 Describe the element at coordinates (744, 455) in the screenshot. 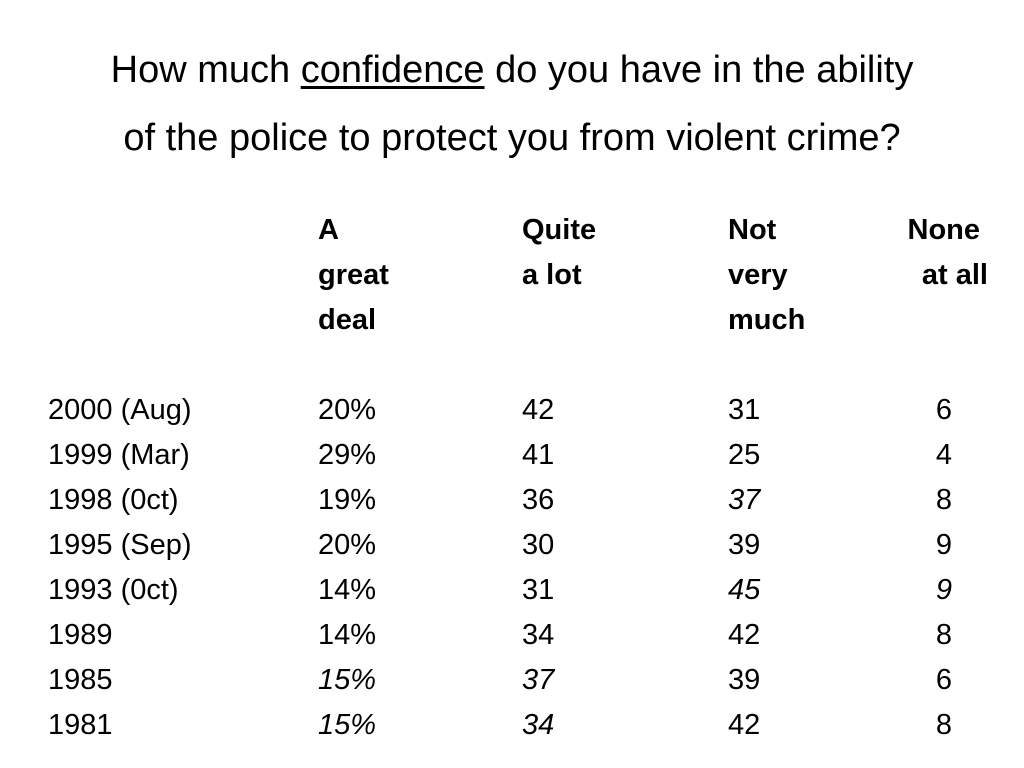

I see `value-cell: 25` at that location.